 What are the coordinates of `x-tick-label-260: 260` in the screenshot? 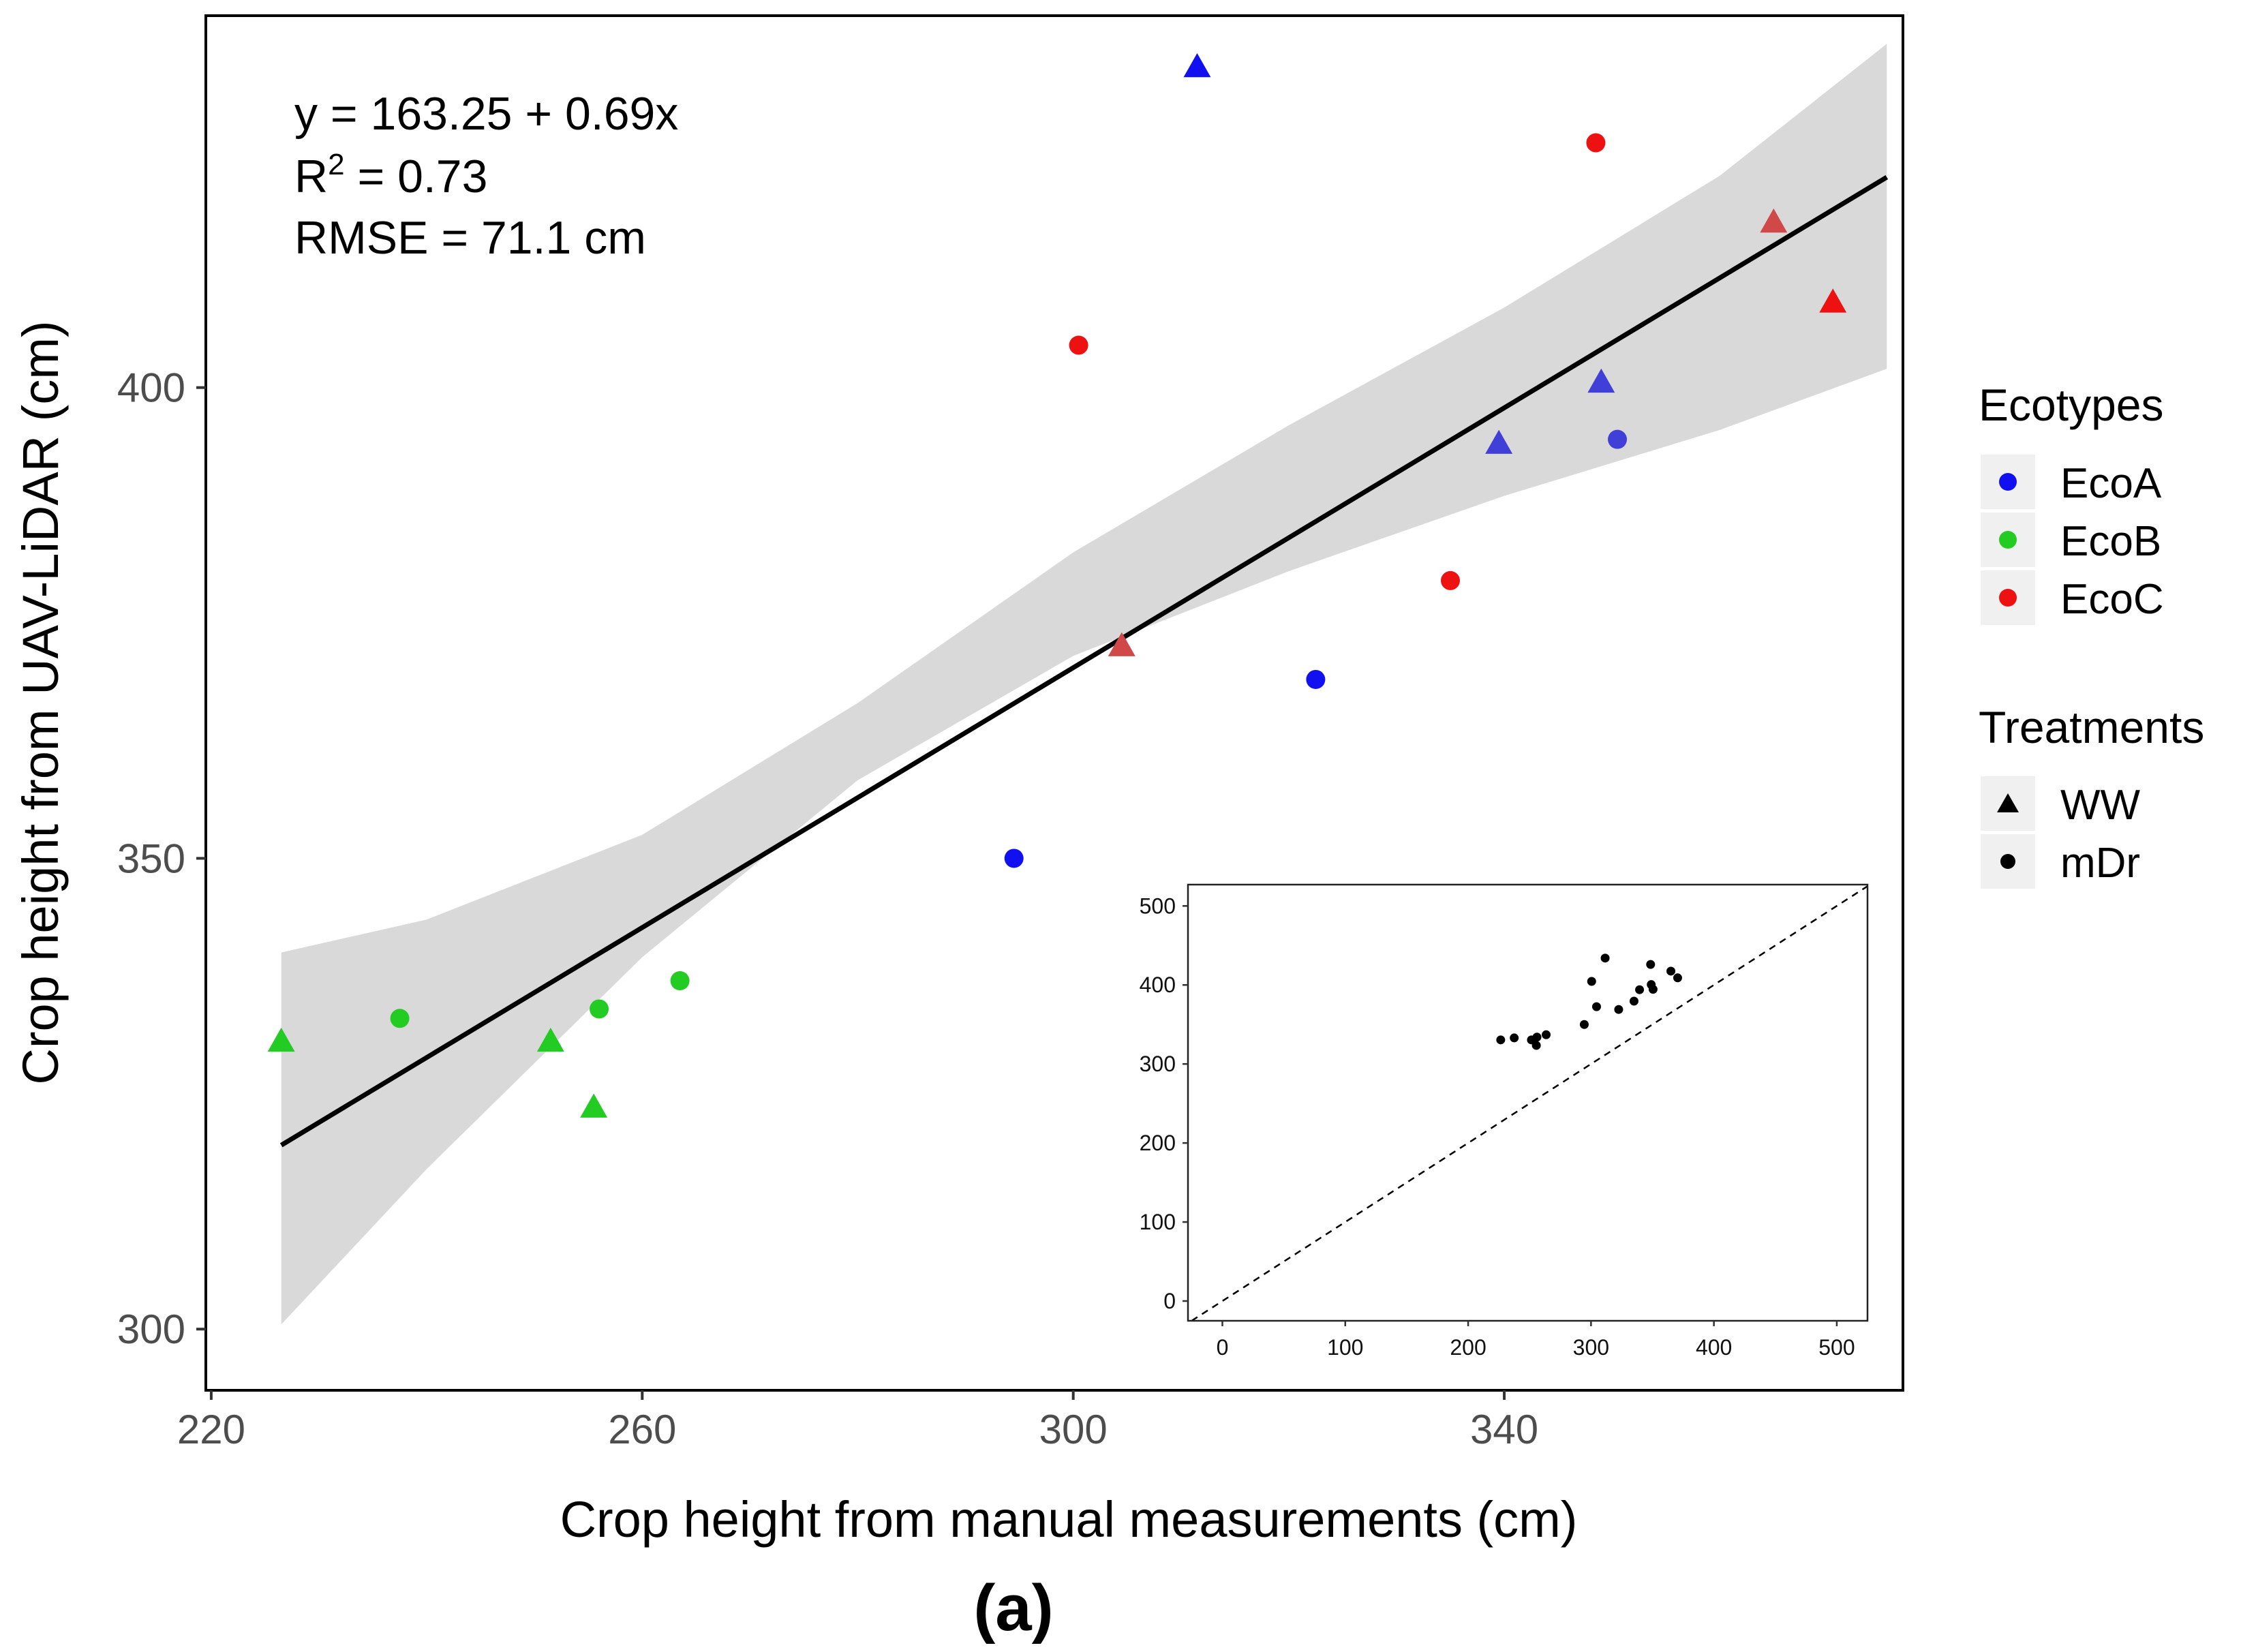 It's located at (642, 1429).